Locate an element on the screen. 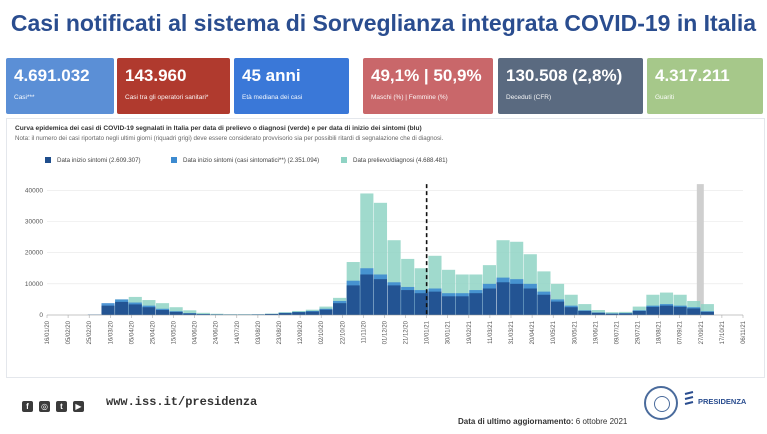 The height and width of the screenshot is (434, 767). kpi-card-median-age: 45 anni Età mediana dei casi is located at coordinates (291, 86).